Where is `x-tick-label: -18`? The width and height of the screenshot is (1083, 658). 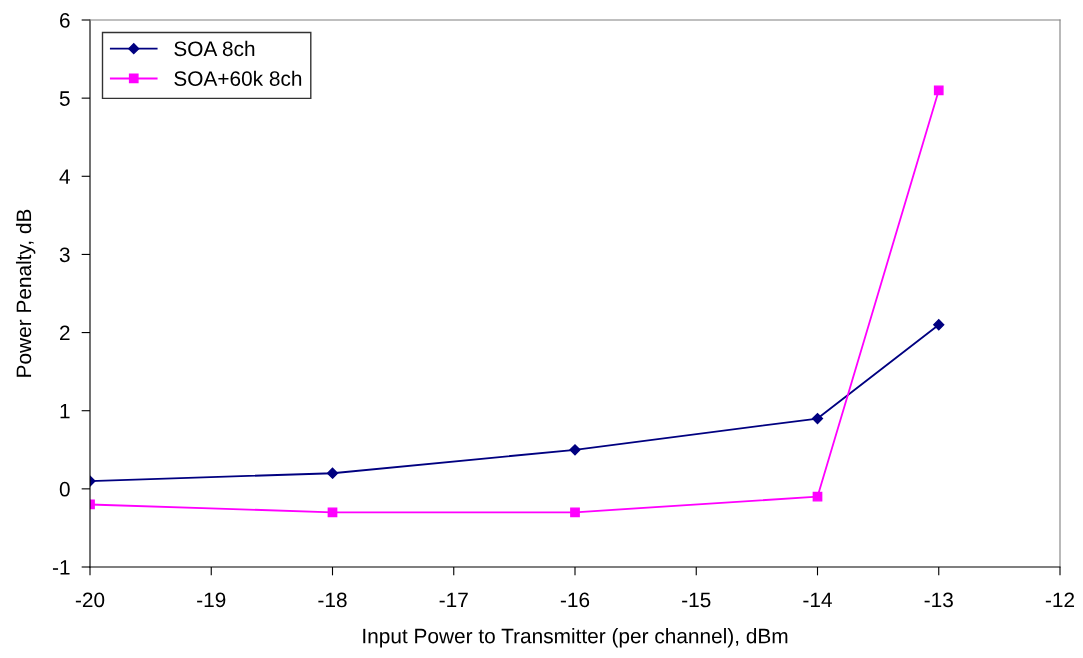
x-tick-label: -18 is located at coordinates (332, 600).